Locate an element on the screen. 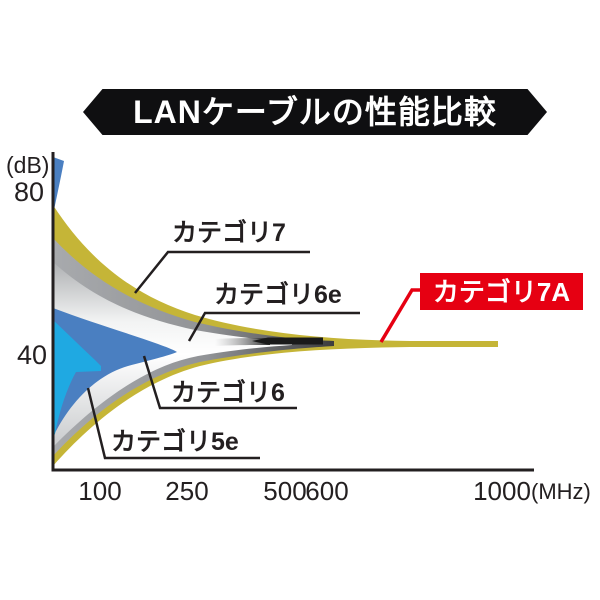 This screenshot has height=600, width=600. leader-cat7a is located at coordinates (399, 315).